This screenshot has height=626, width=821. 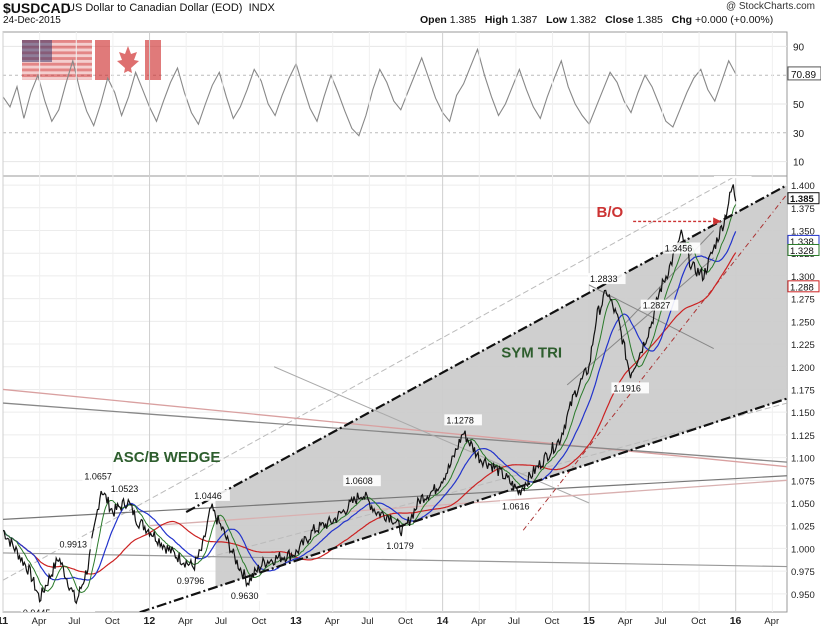 I want to click on x-tick-label: 15, so click(x=589, y=620).